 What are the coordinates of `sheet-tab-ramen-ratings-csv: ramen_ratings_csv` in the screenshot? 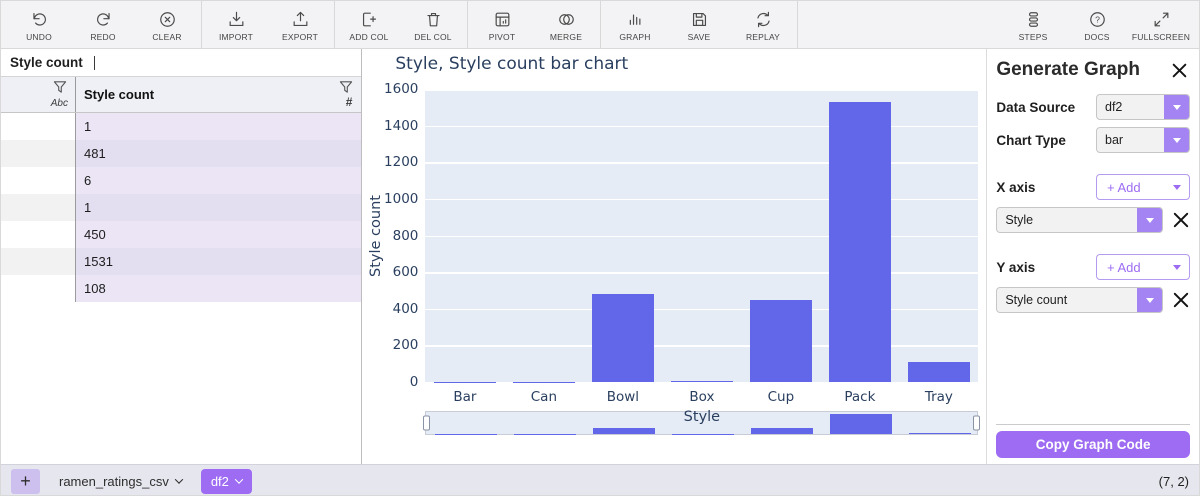 It's located at (120, 481).